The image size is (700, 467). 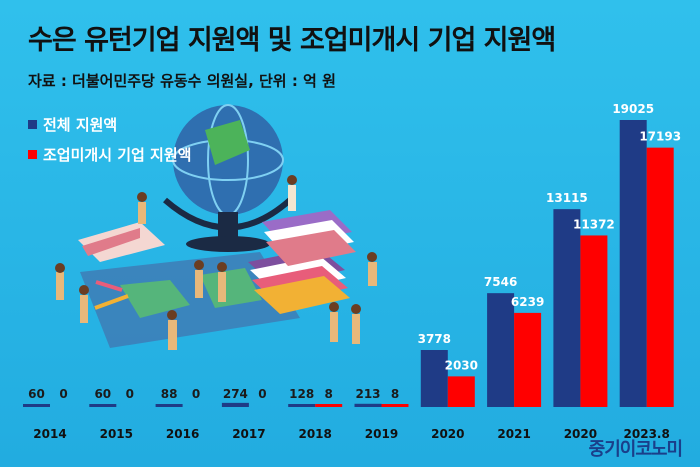 I want to click on data-label-total-2021: 7546, so click(x=500, y=282).